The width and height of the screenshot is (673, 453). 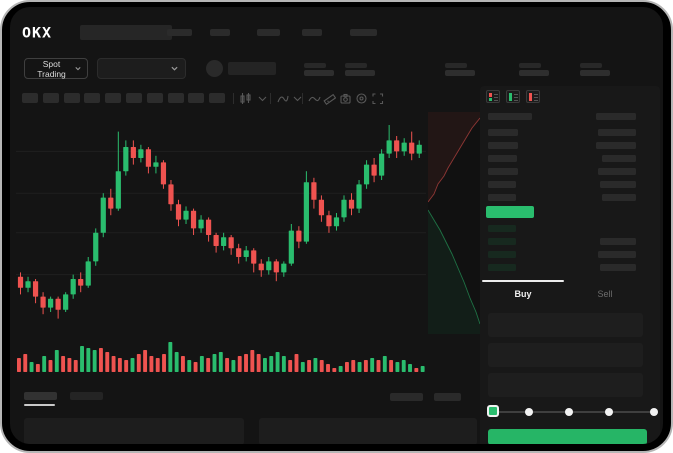 What do you see at coordinates (141, 68) in the screenshot?
I see `pair-selector-dropdown` at bounding box center [141, 68].